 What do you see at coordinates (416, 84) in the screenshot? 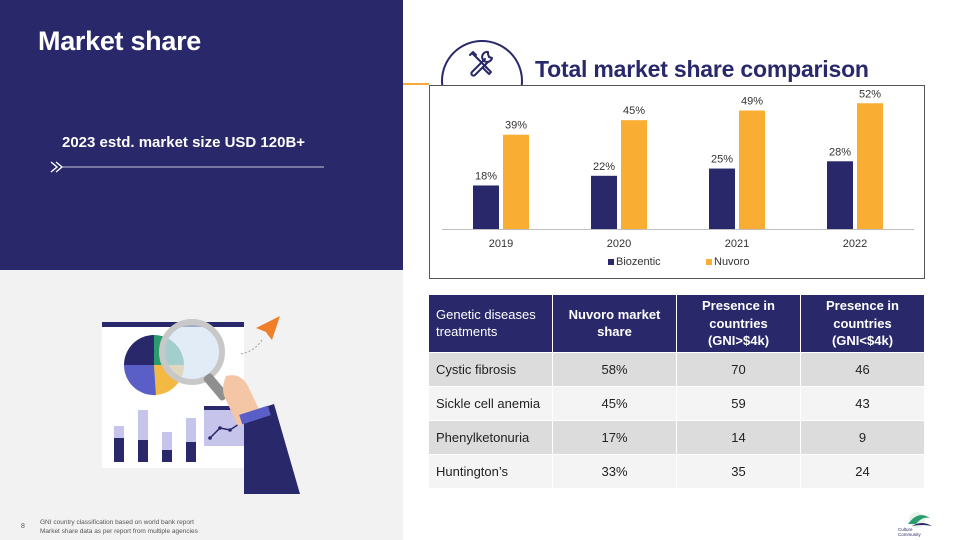
I see `title-accent-line` at bounding box center [416, 84].